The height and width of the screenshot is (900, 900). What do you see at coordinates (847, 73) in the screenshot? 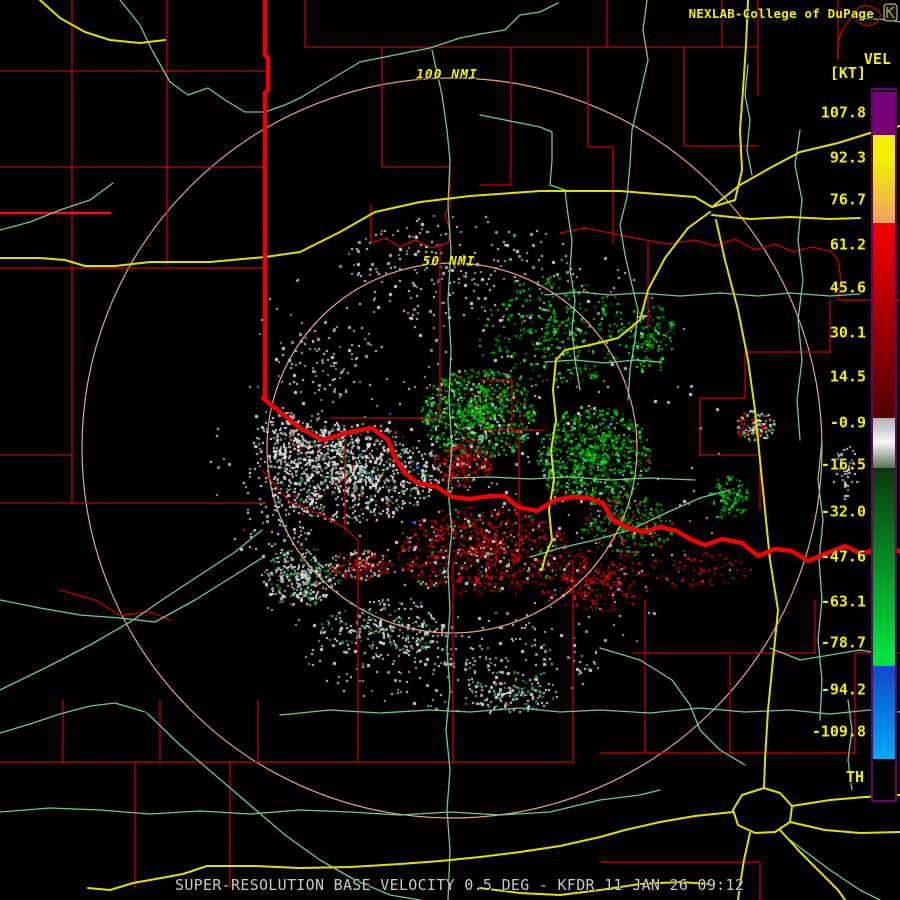
I see `colorbar-units: [KT]` at bounding box center [847, 73].